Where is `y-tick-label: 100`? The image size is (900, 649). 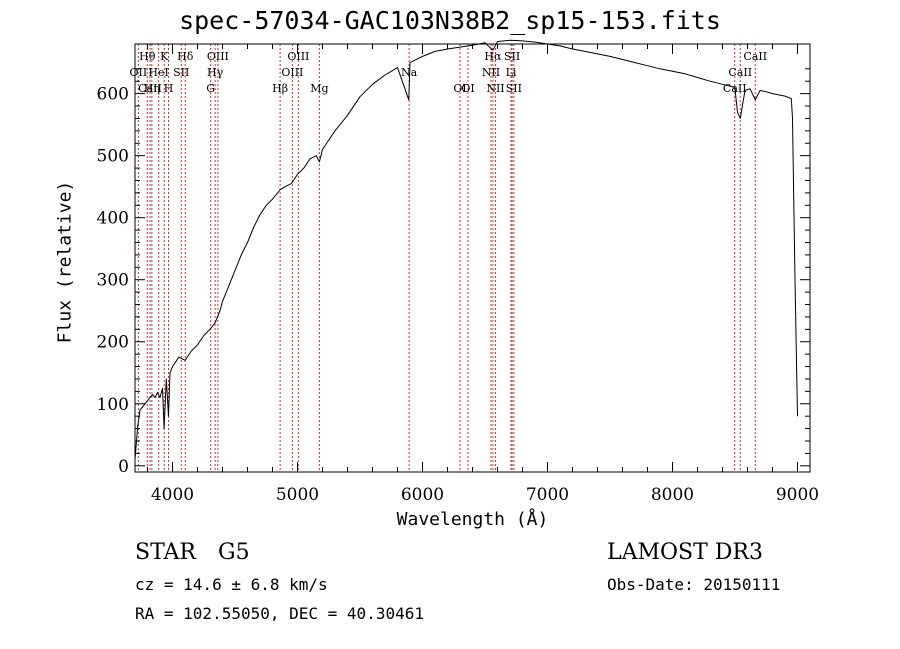
y-tick-label: 100 is located at coordinates (113, 405).